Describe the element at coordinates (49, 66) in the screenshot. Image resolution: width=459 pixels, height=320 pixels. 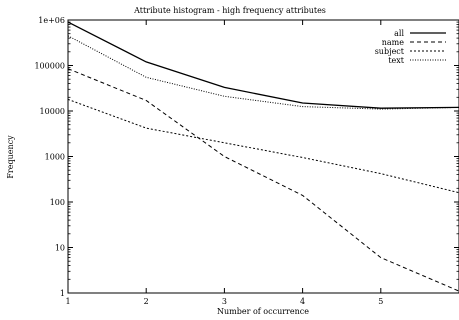
I see `y-tick-label: 100000` at that location.